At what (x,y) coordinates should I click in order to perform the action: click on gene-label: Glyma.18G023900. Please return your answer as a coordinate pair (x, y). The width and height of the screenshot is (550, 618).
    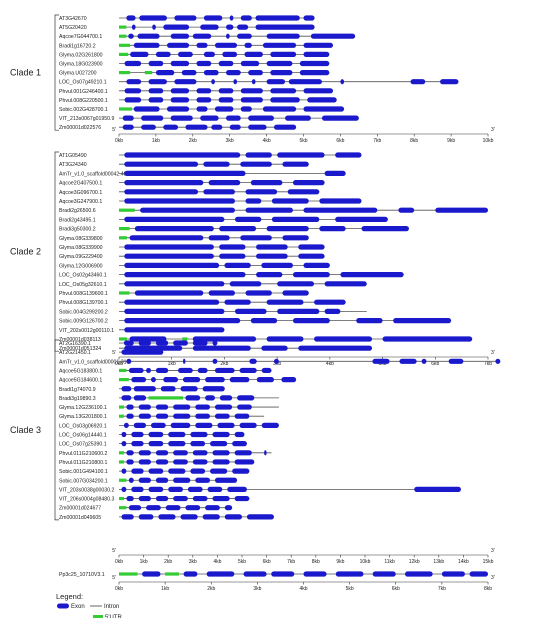
    Looking at the image, I should click on (81, 65).